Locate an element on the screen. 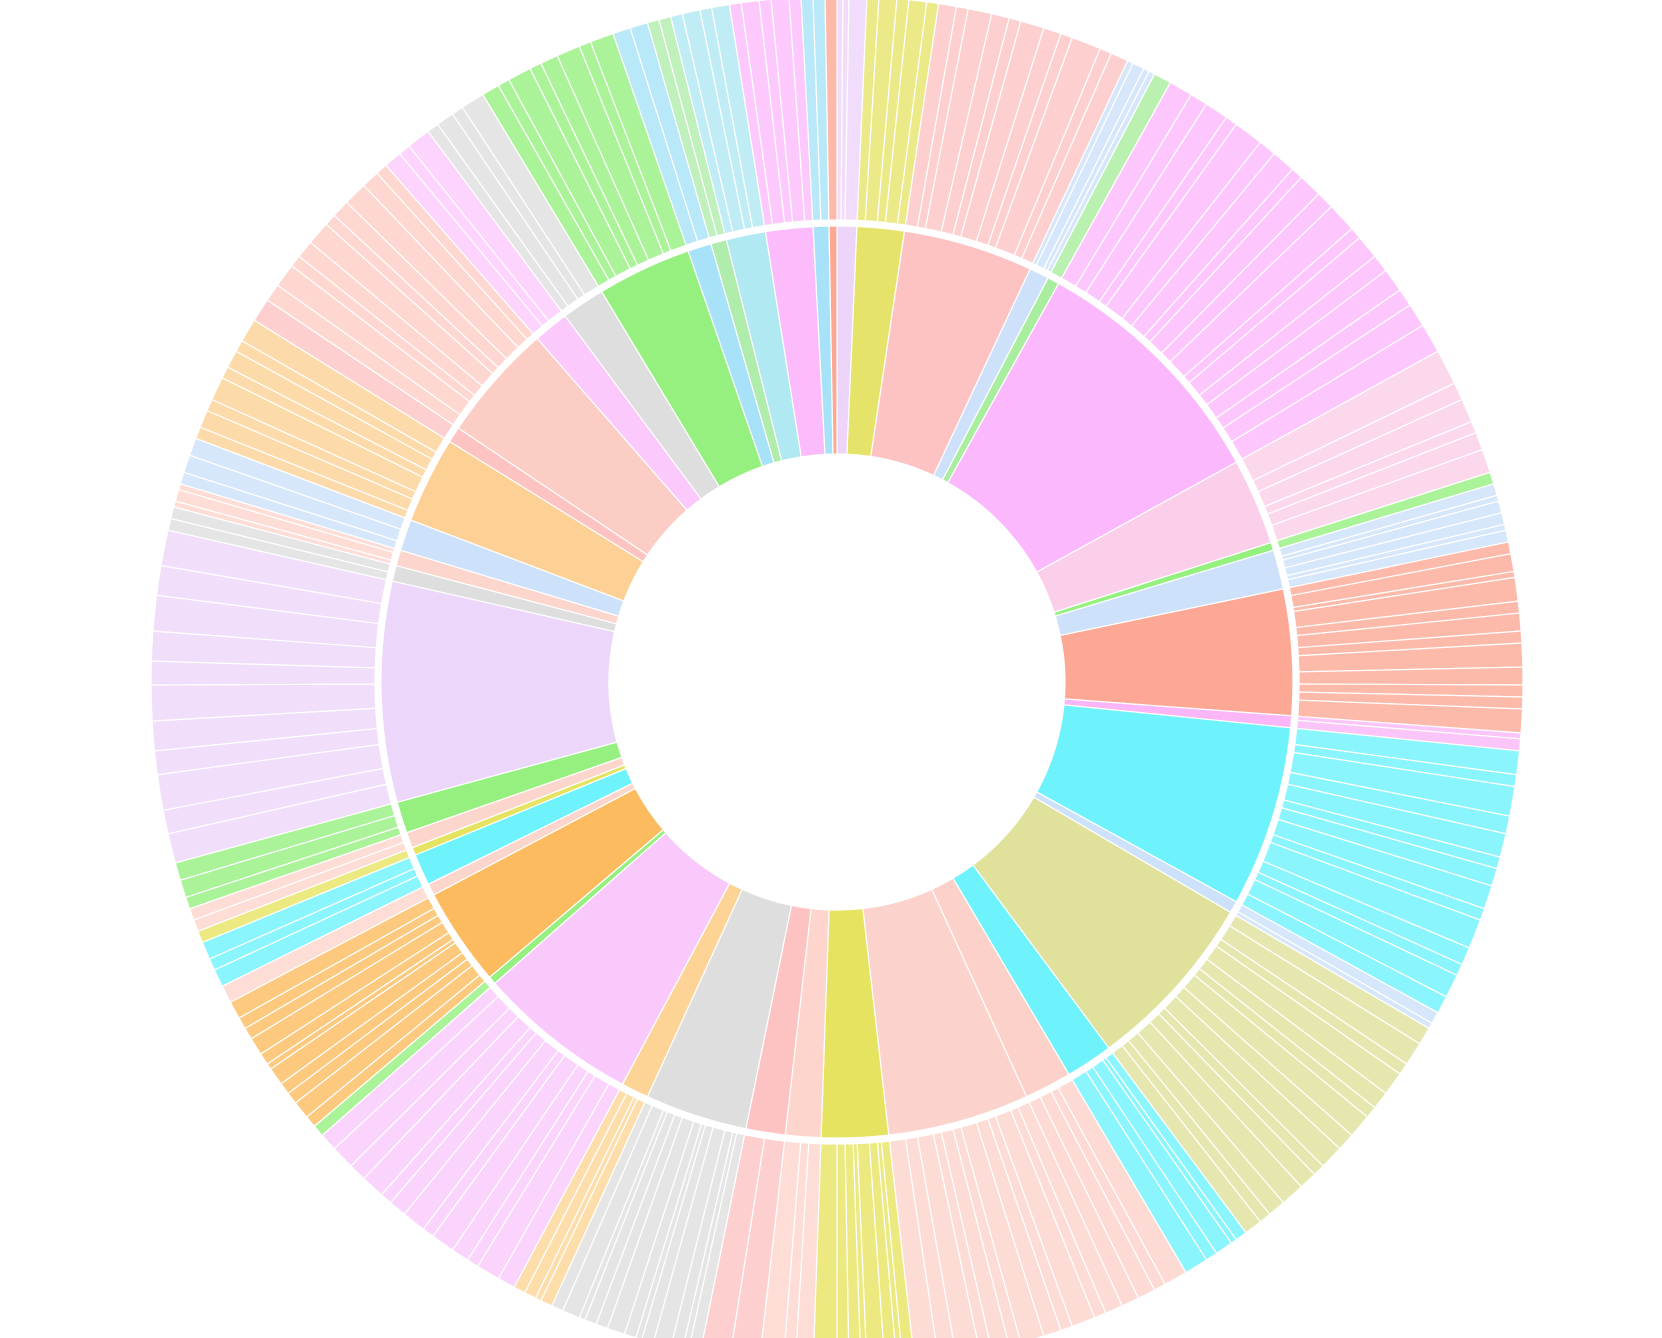 This screenshot has height=1338, width=1662. outer-segment is located at coordinates (831, 110).